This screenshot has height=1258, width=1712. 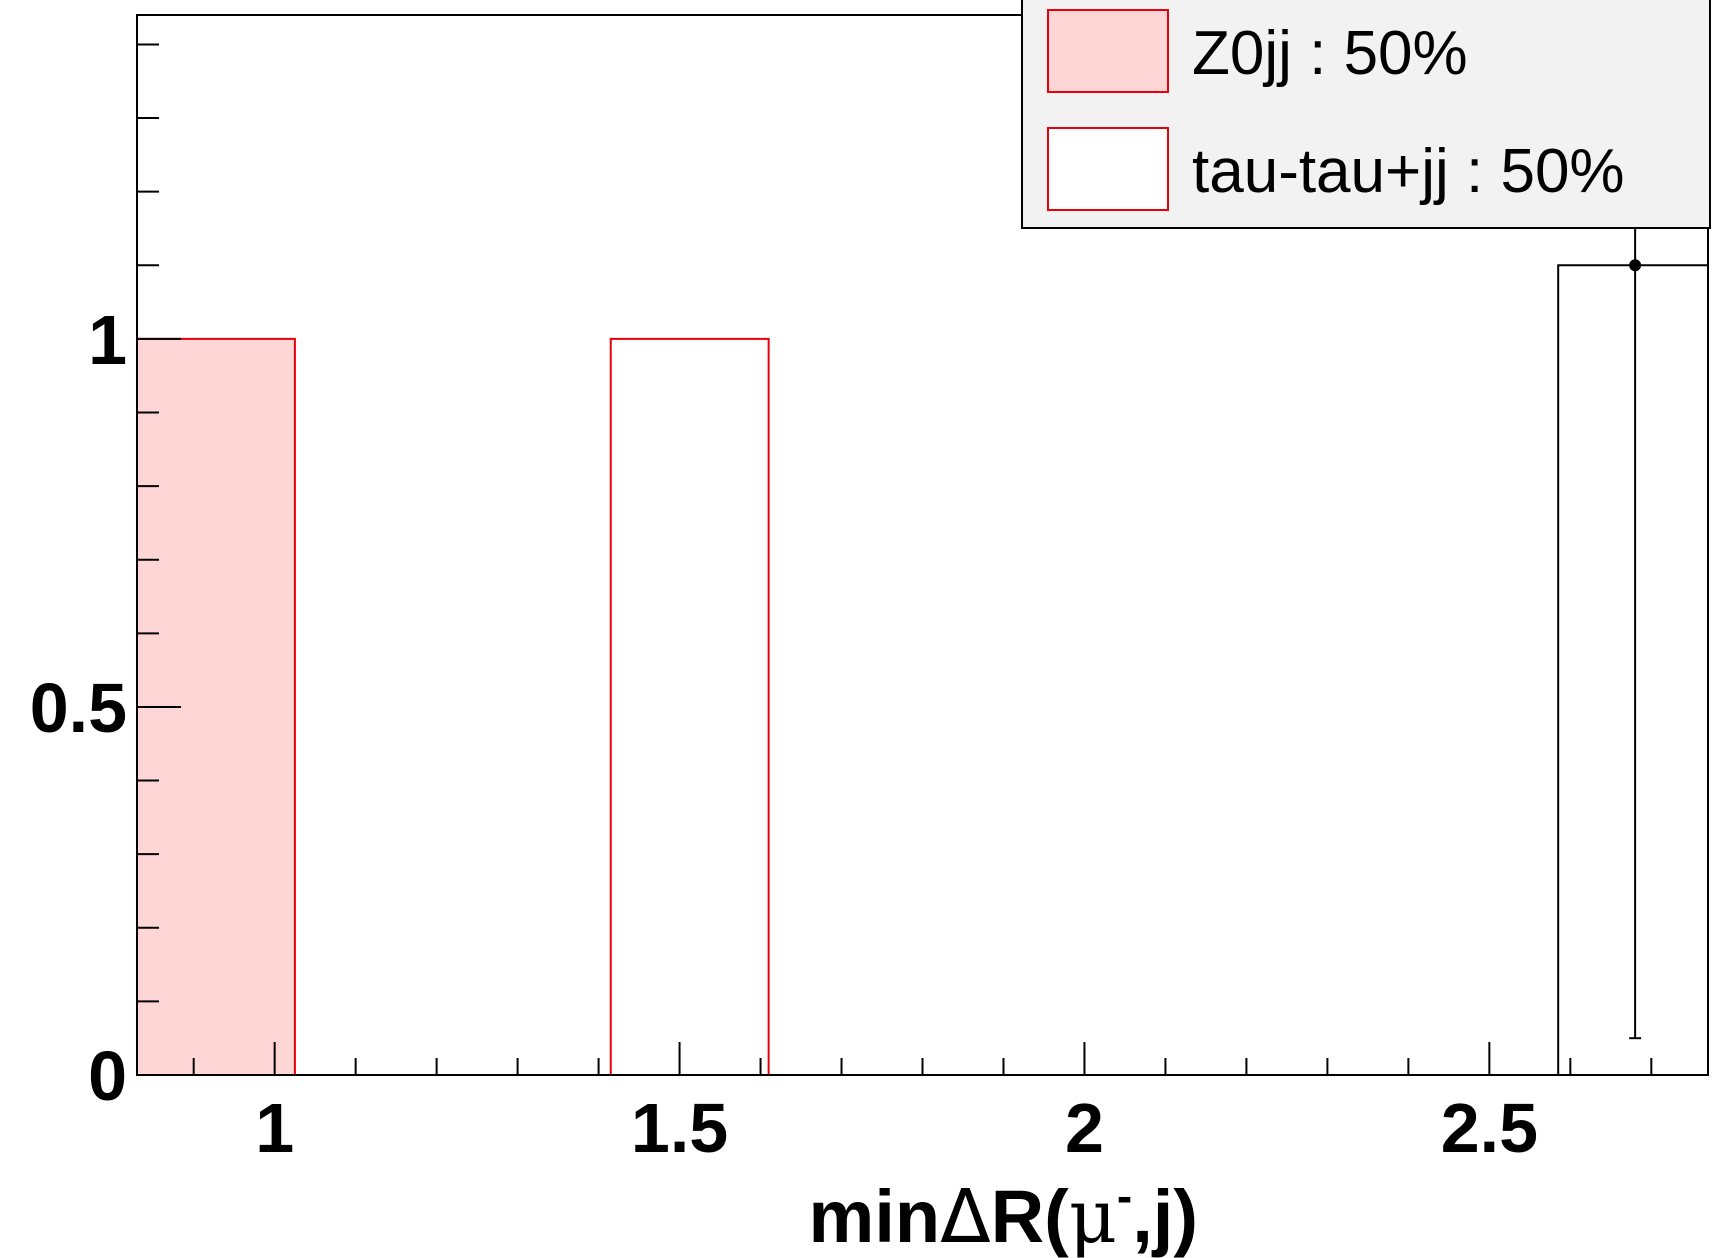 I want to click on legend-label-z0jj: Z0jj : 50%, so click(x=1330, y=53).